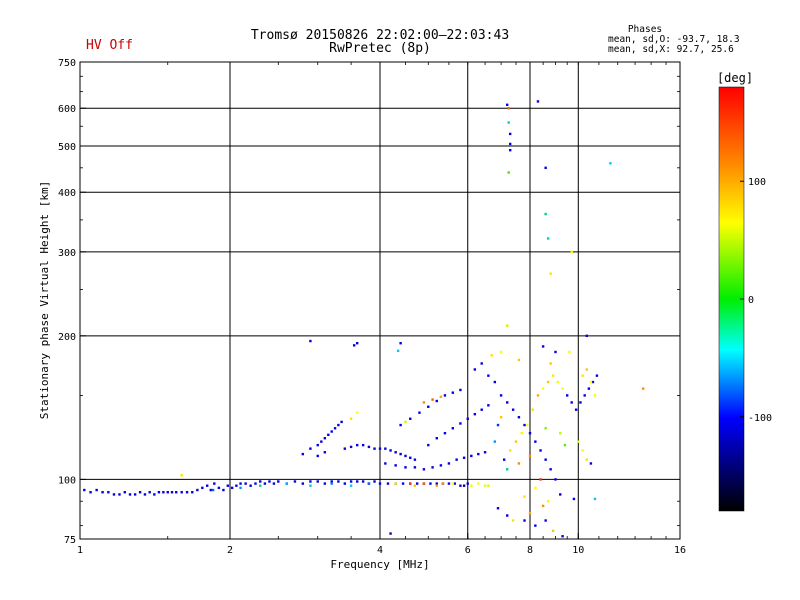  Describe the element at coordinates (67, 109) in the screenshot. I see `y-tick-label: 600` at that location.